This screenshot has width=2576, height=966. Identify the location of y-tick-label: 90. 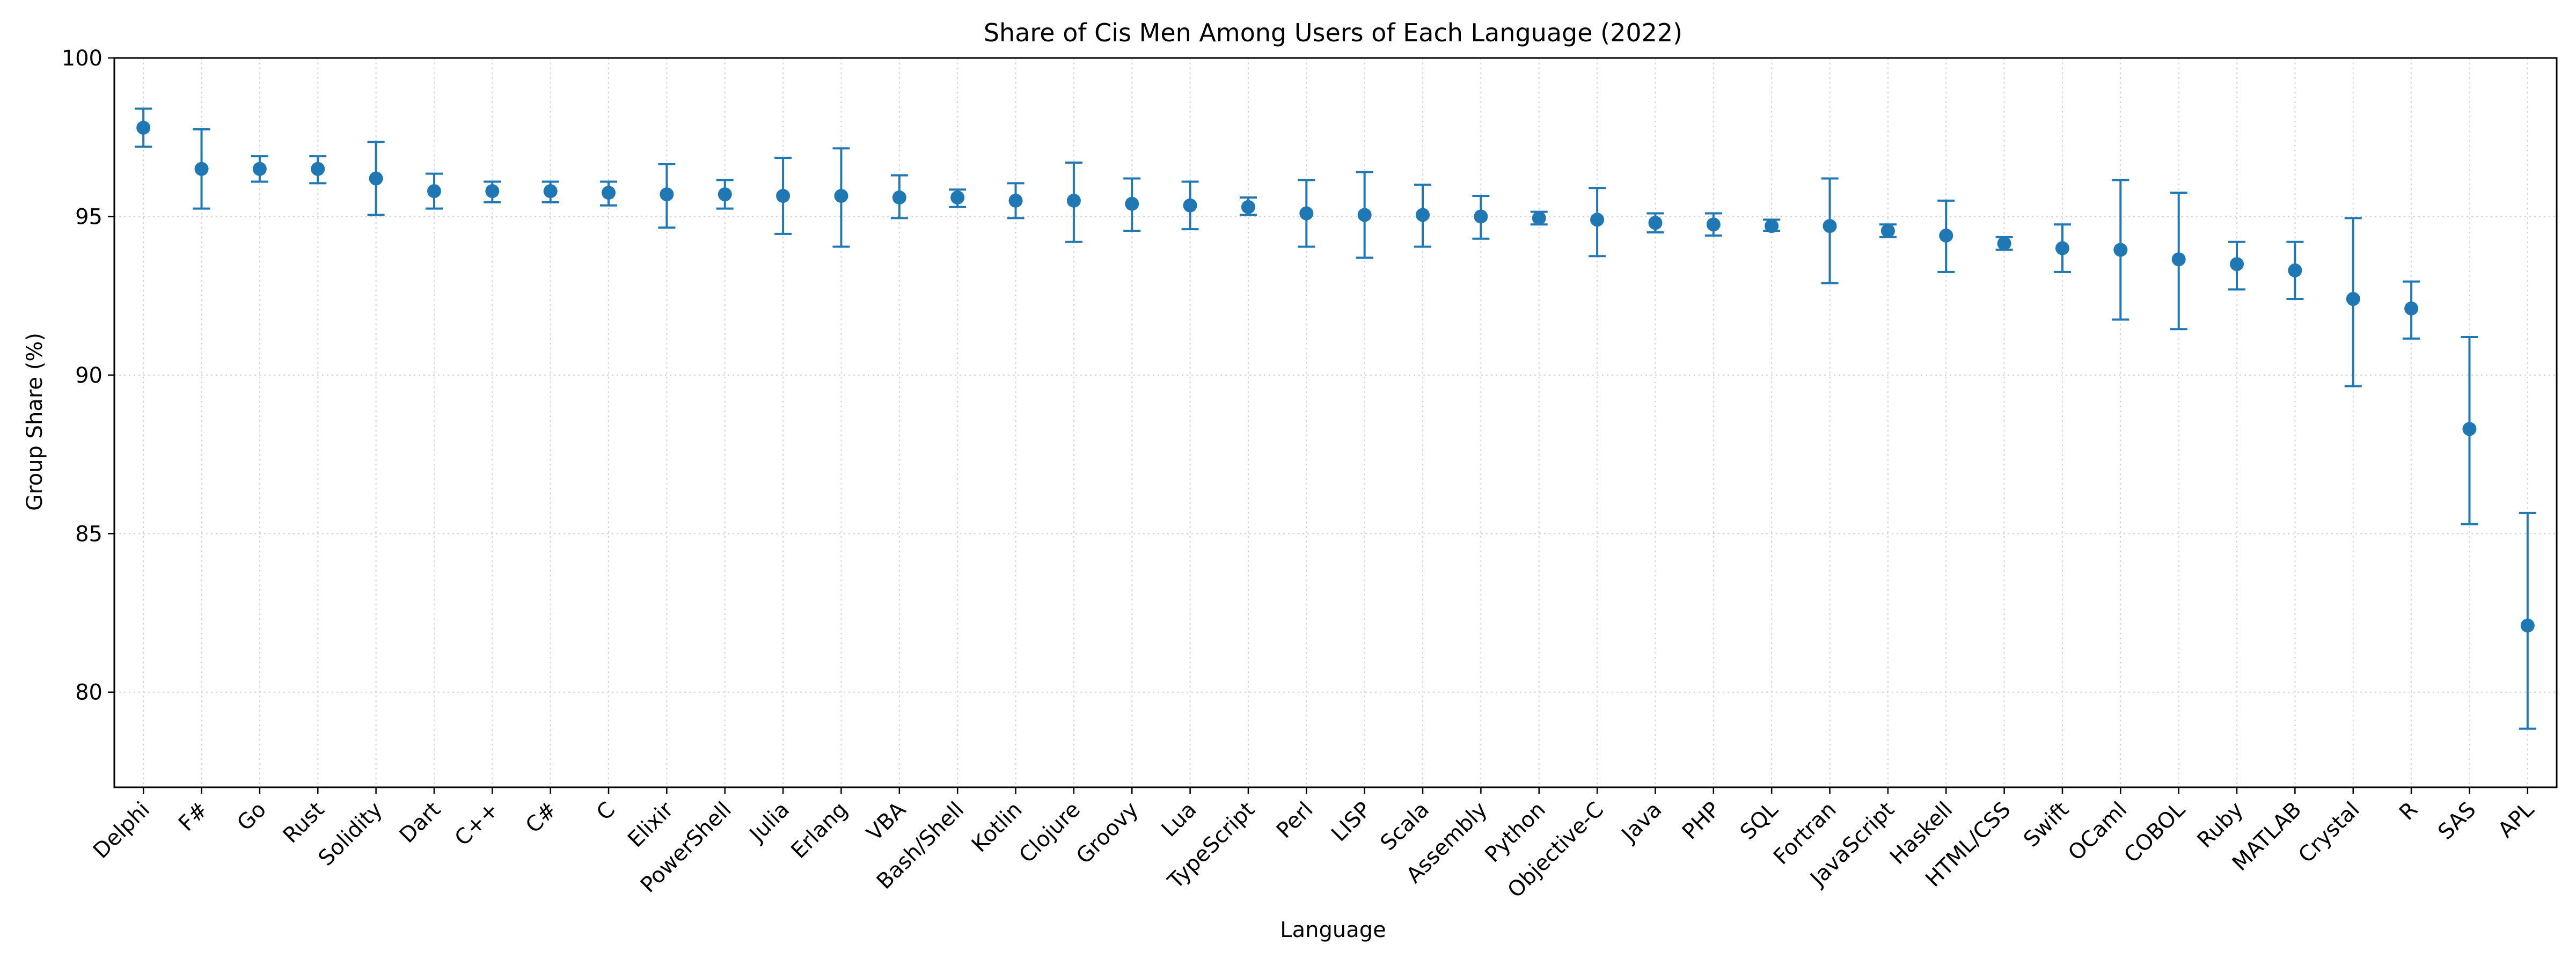
(89, 375).